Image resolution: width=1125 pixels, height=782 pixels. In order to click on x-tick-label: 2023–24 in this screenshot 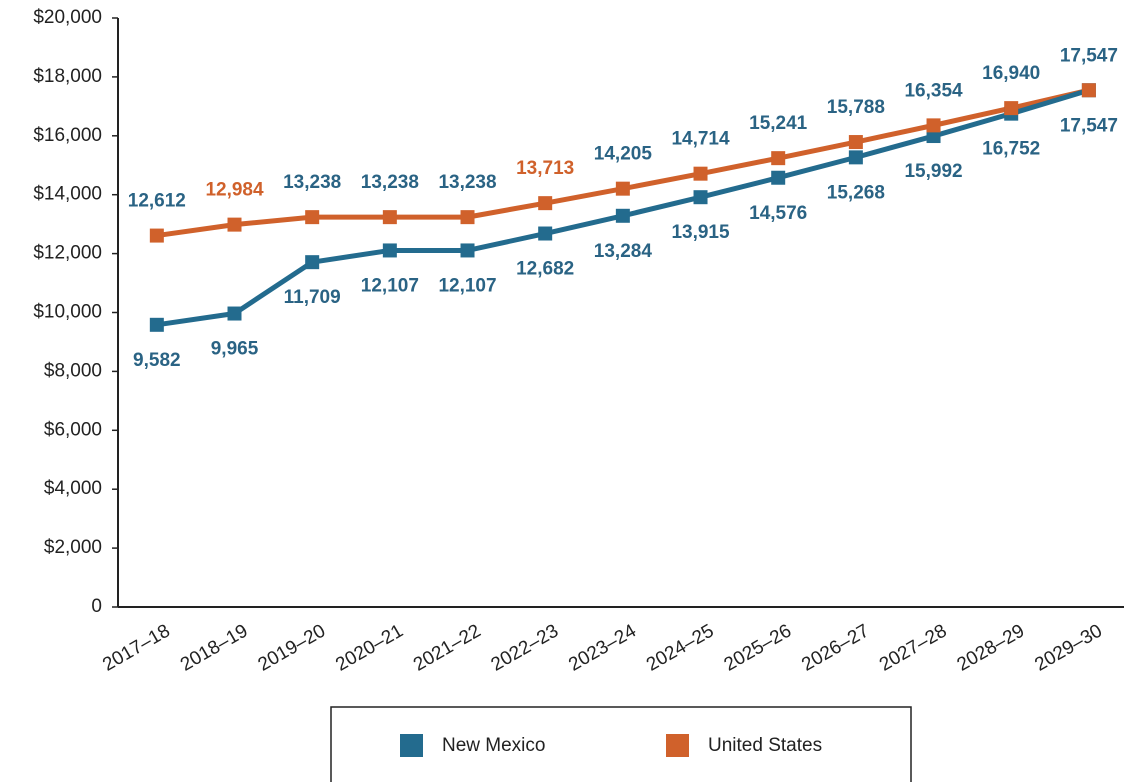, I will do `click(602, 647)`.